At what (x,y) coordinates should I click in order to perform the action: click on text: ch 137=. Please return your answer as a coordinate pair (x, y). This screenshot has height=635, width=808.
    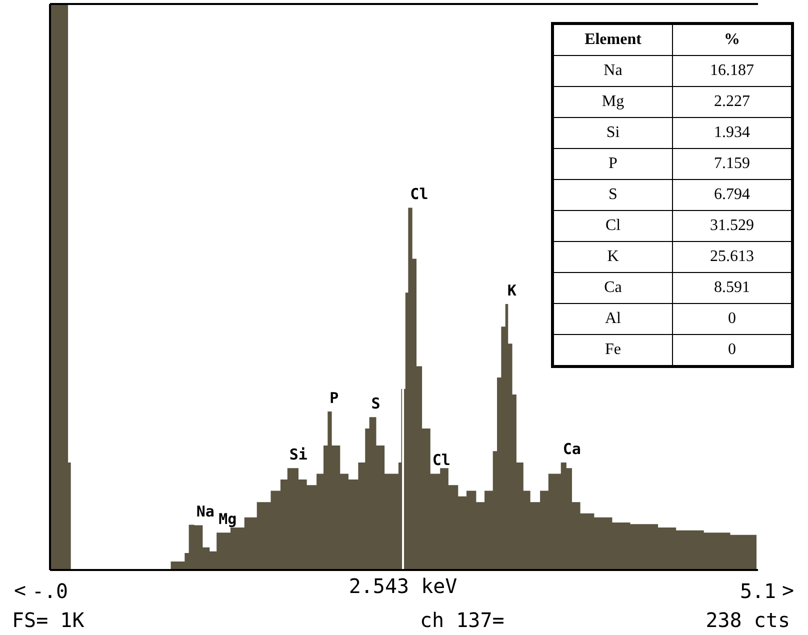
    Looking at the image, I should click on (462, 620).